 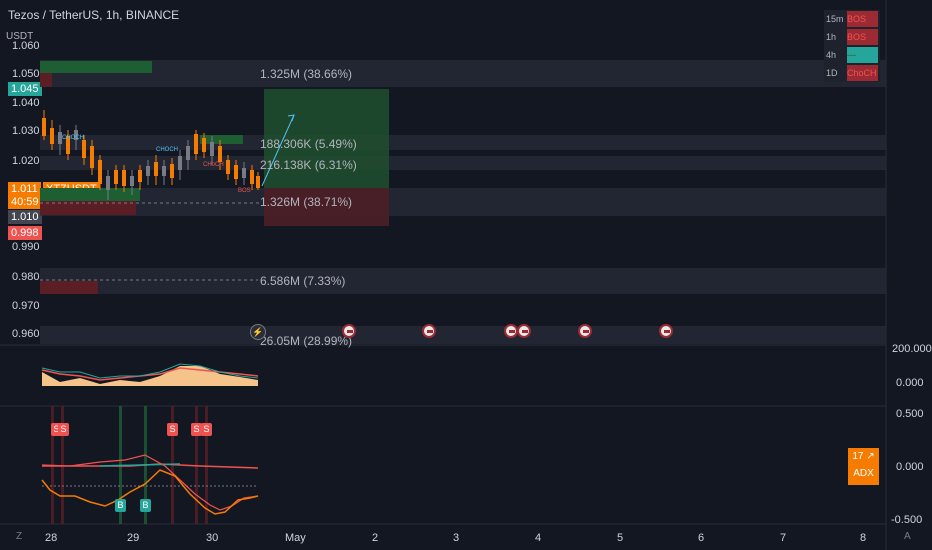 I want to click on price-tick: 0.990, so click(x=26, y=247).